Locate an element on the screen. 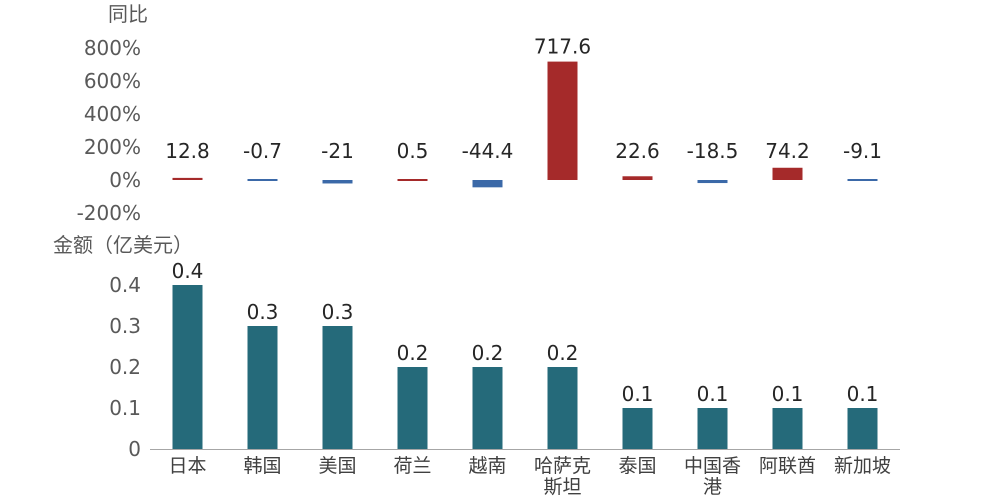  yoy-tick-label: 400% is located at coordinates (112, 114).